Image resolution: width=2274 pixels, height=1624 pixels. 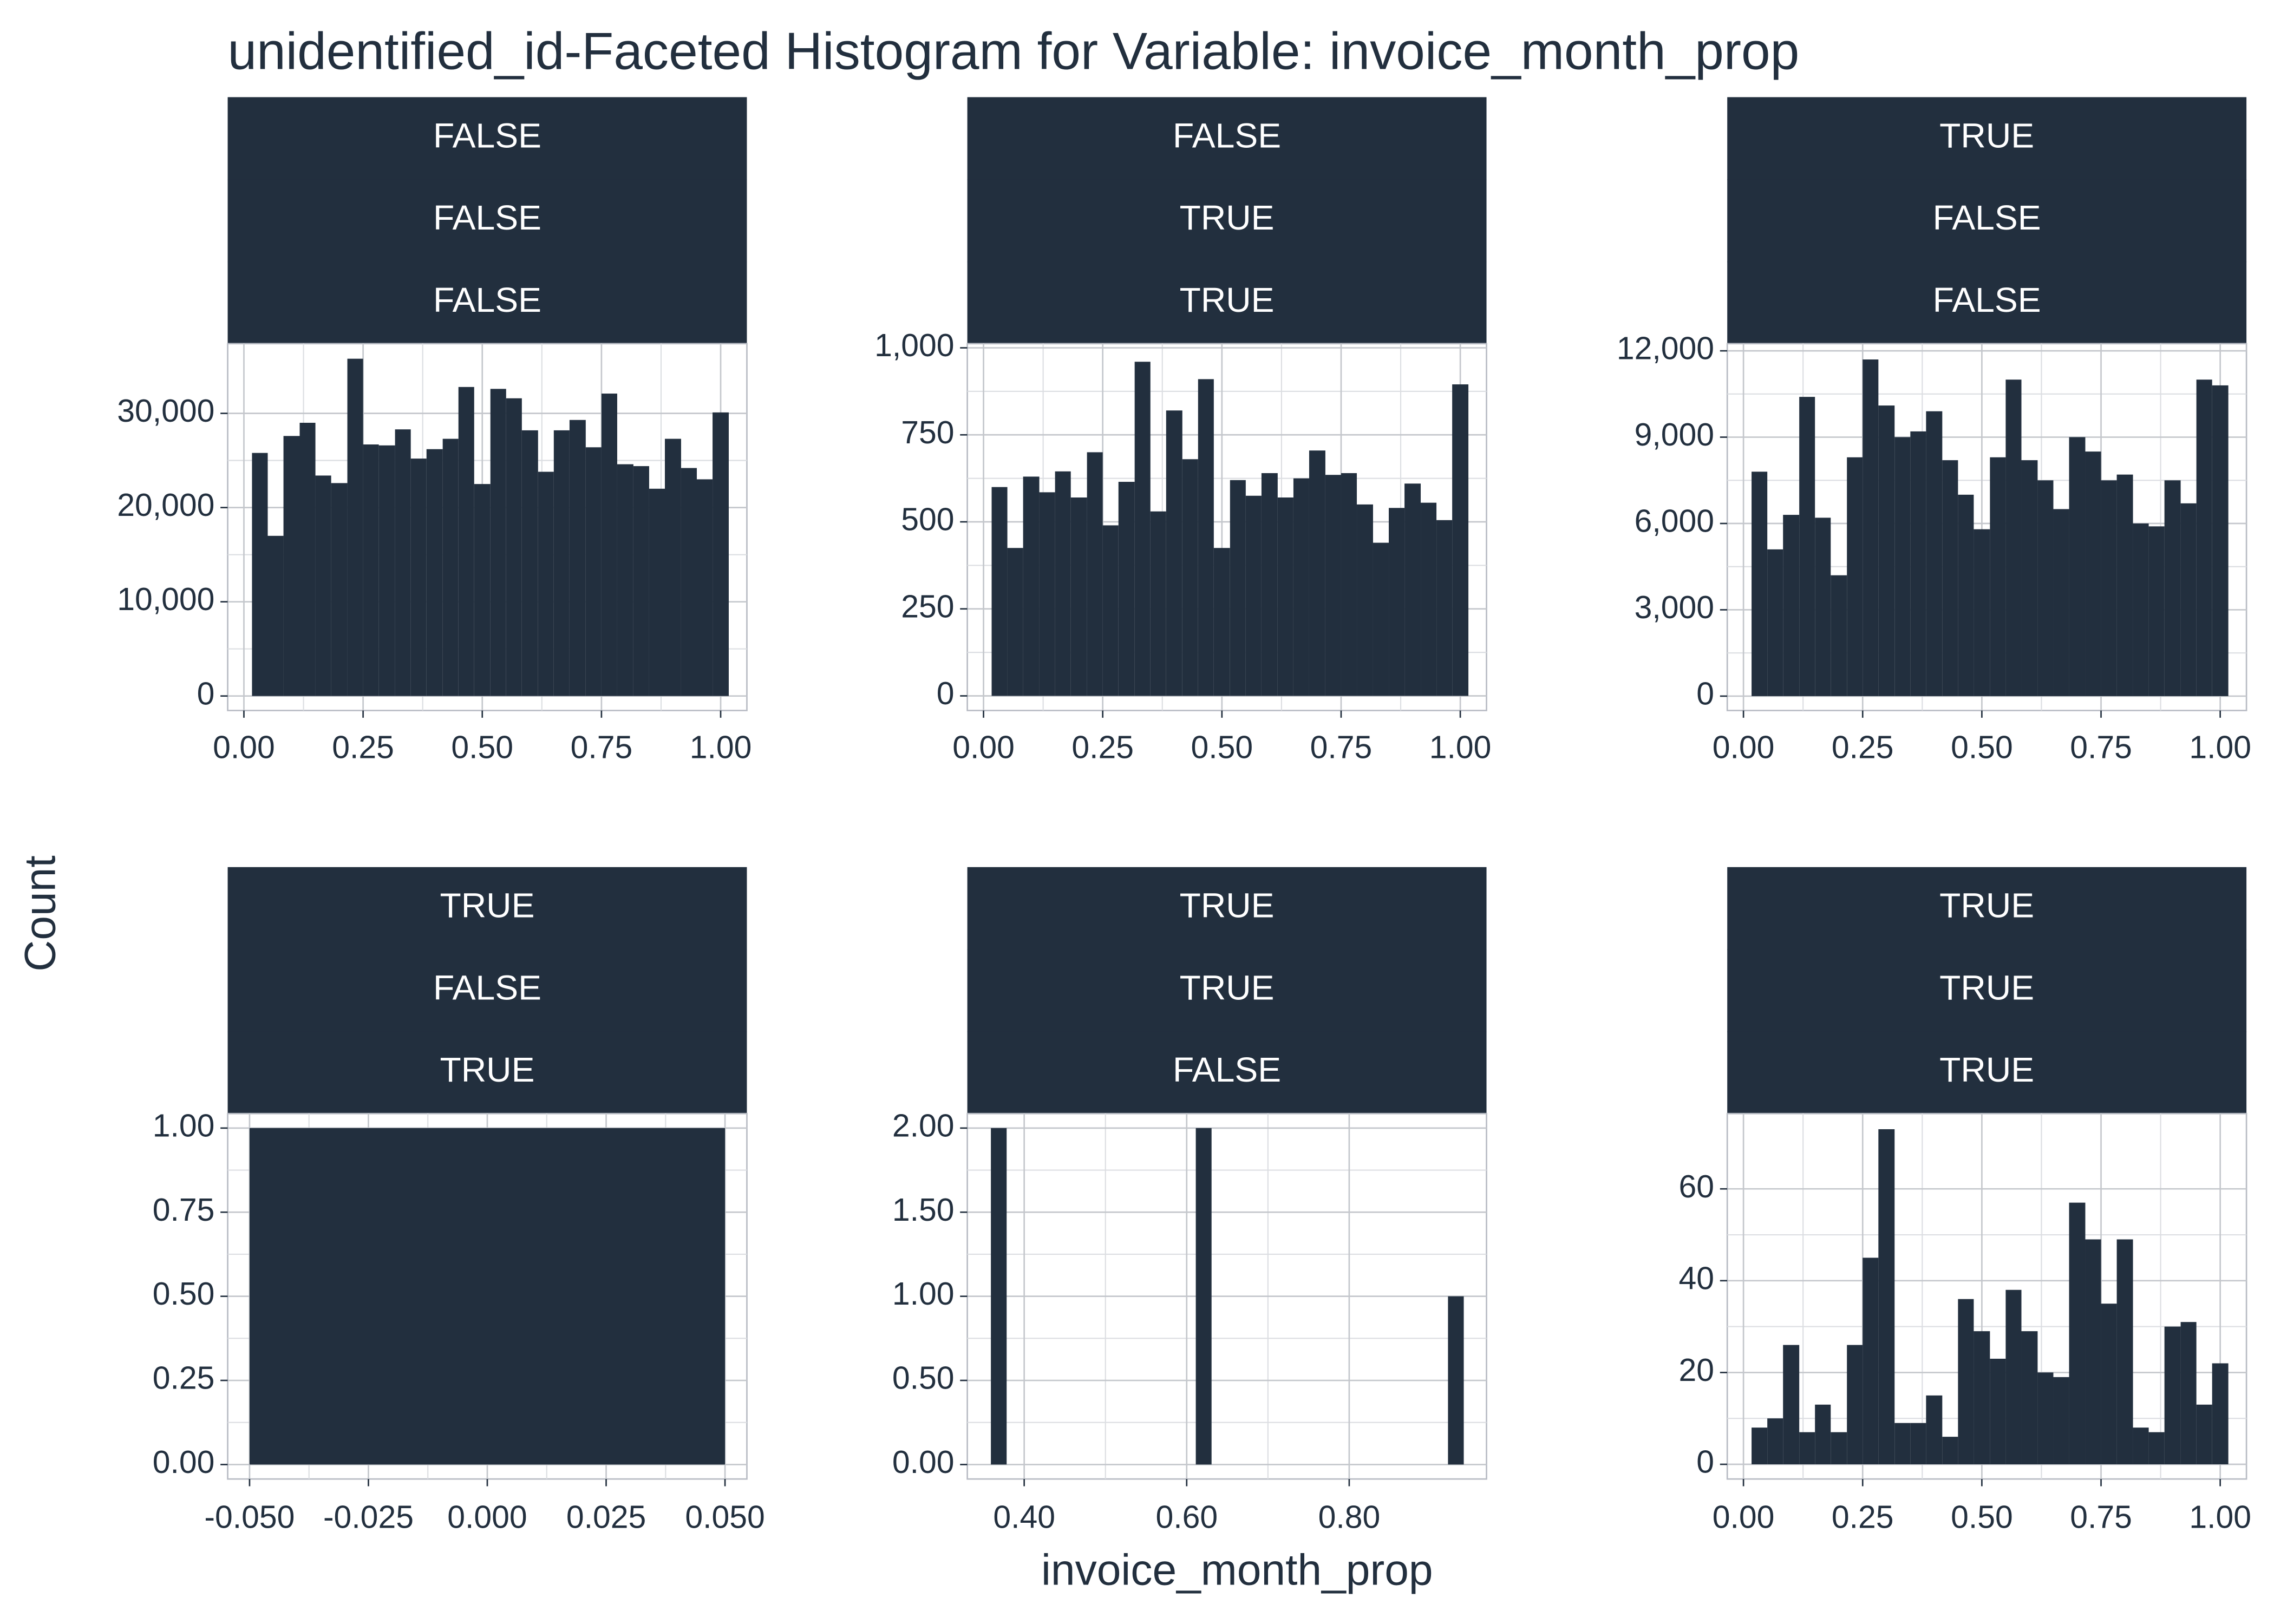 What do you see at coordinates (1965, 1201) in the screenshot?
I see `facet-panel: TRUE TRUE TRUE 0 20 40 60 0.00 0.25 0.50 0.75 1.00` at bounding box center [1965, 1201].